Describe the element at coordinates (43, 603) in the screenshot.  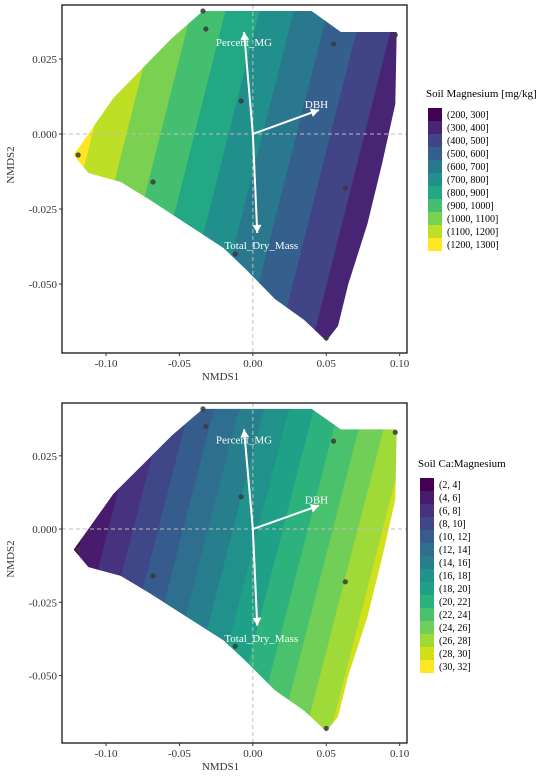
I see `y-tick-label: -0.025` at that location.